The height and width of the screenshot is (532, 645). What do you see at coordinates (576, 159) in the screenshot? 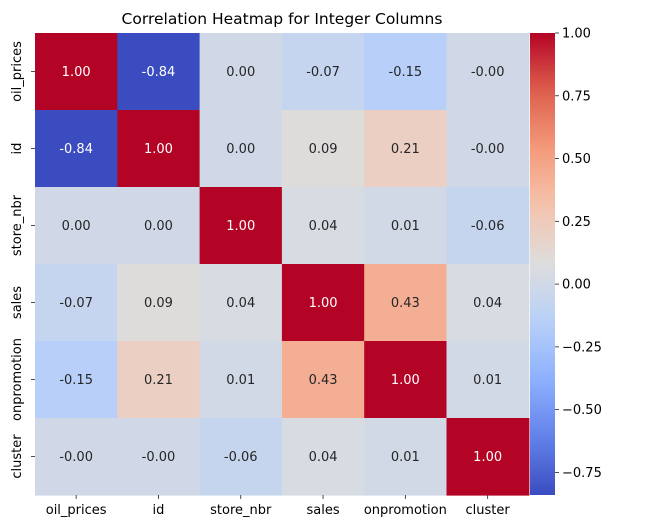
I see `colorbar-tick-label: 0.50` at bounding box center [576, 159].